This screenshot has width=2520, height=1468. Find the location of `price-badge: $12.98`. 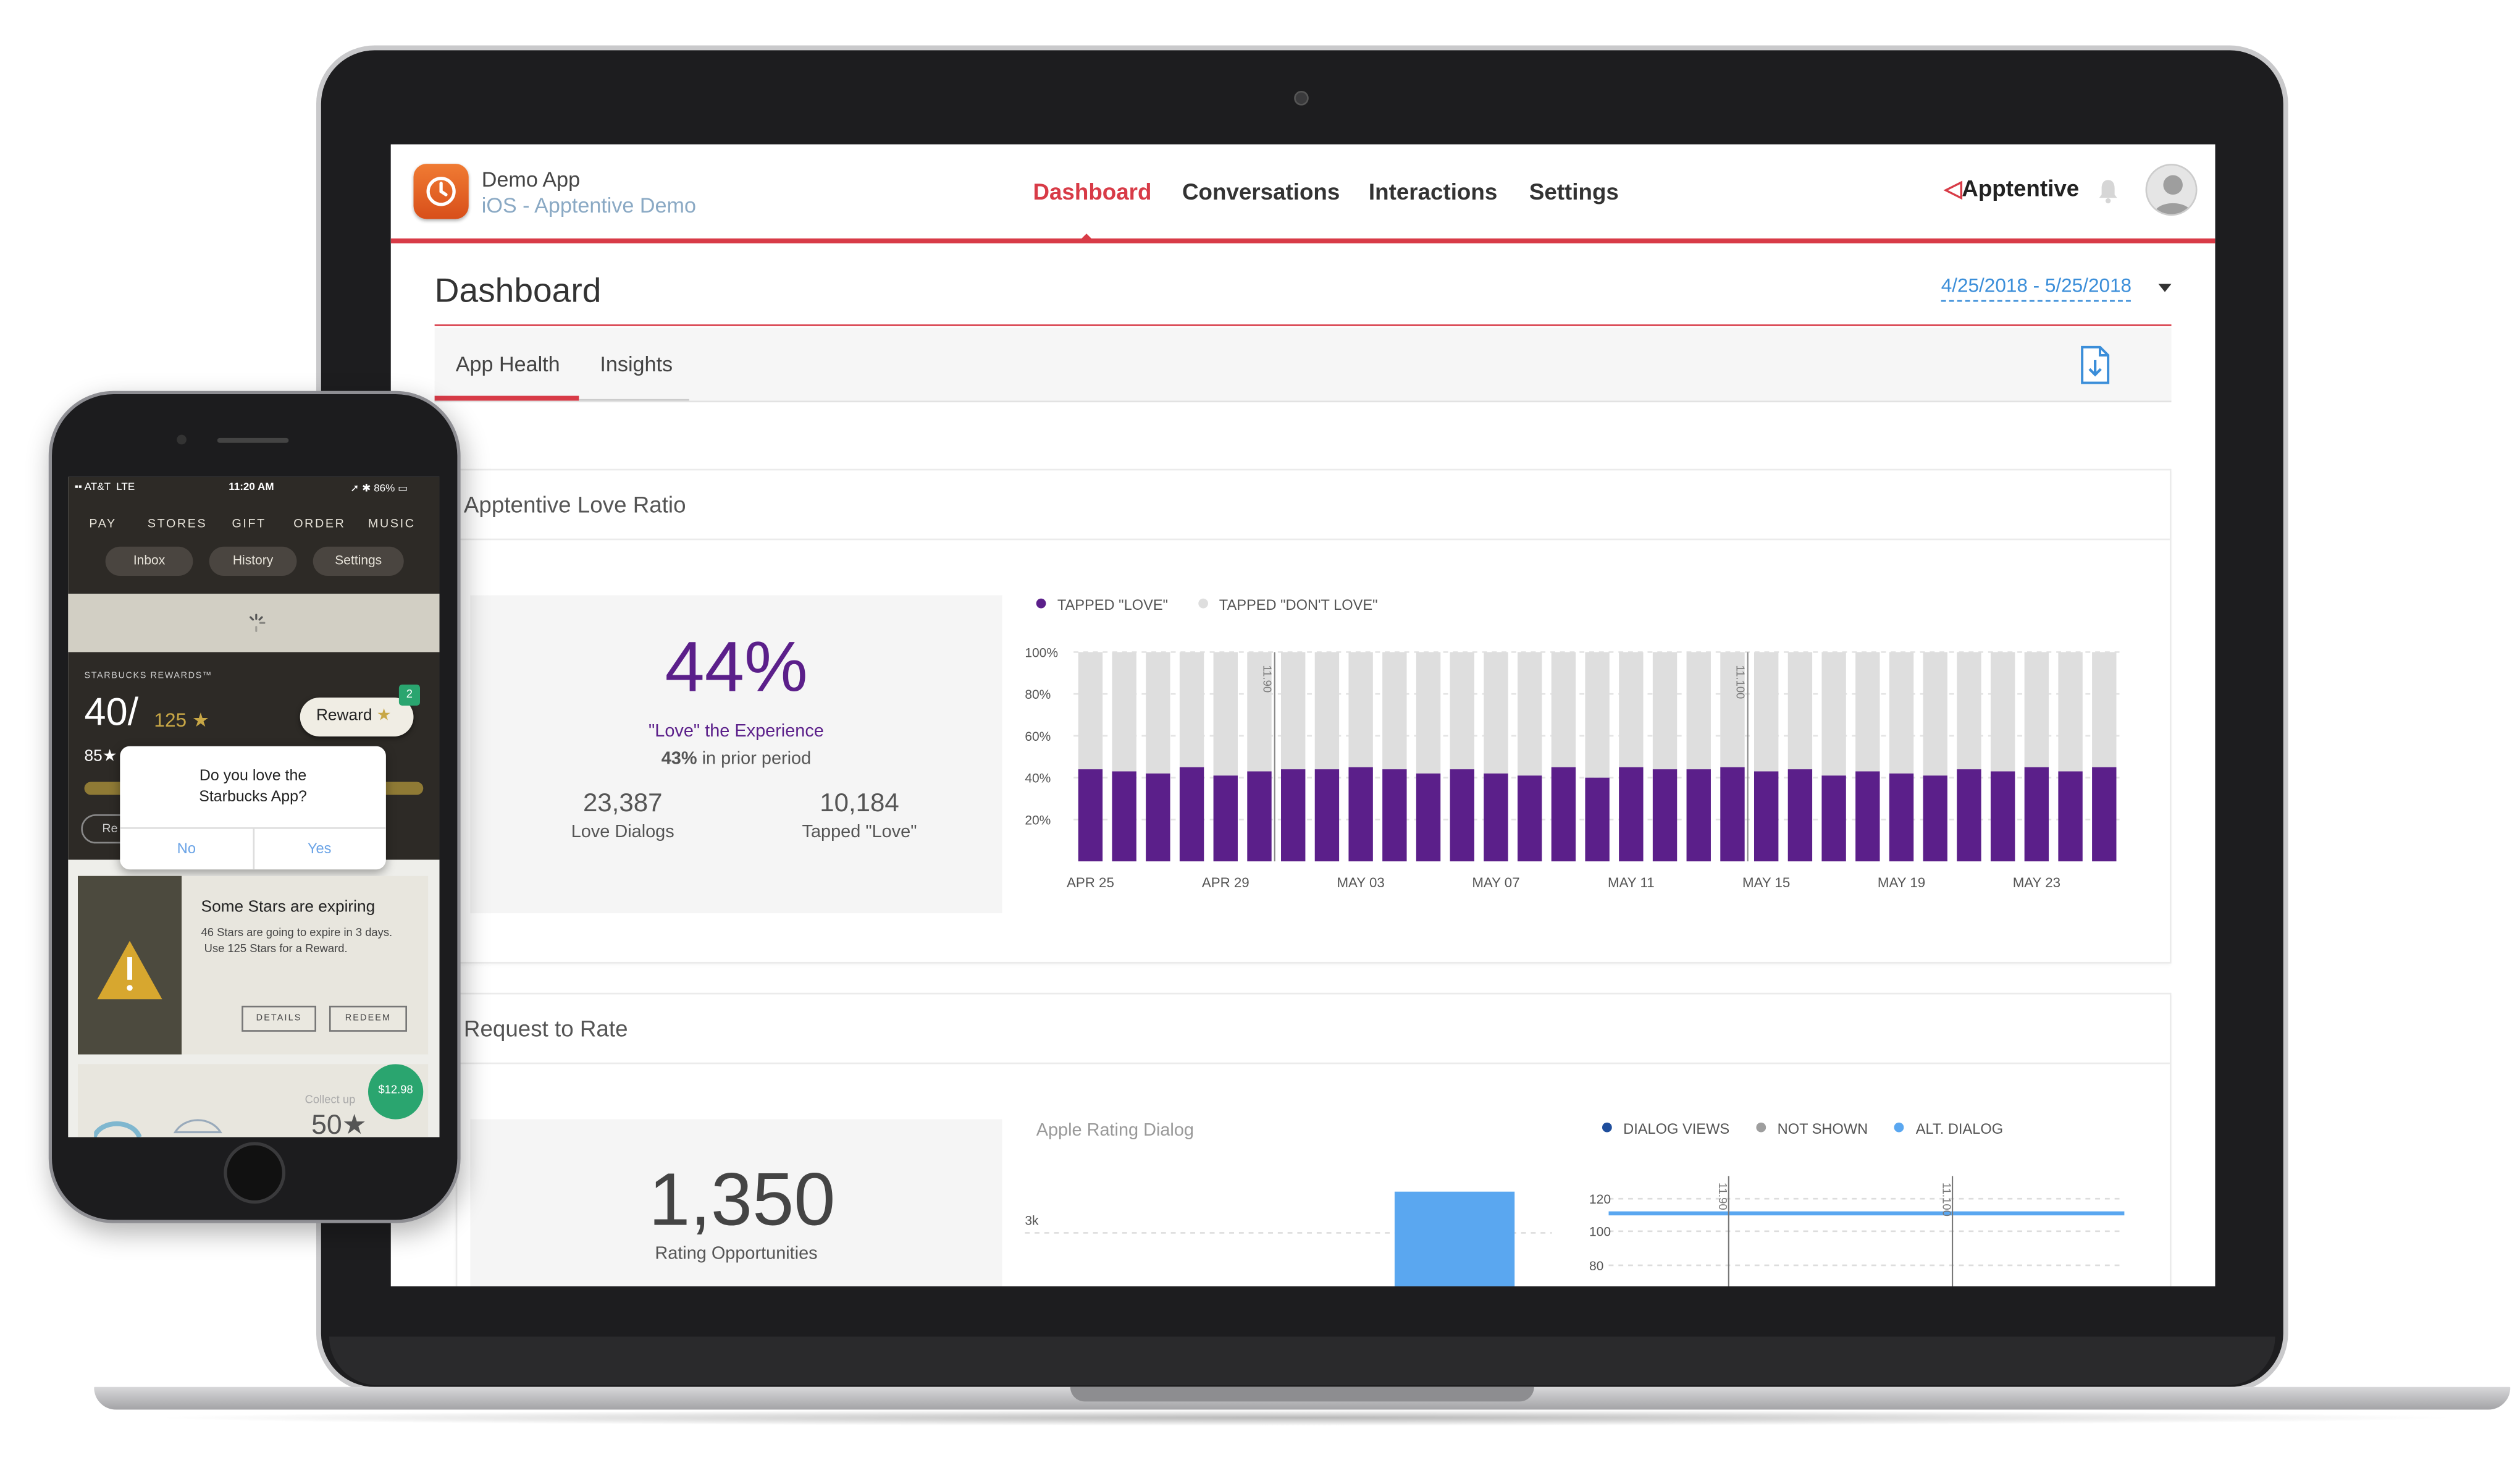

price-badge: $12.98 is located at coordinates (396, 1092).